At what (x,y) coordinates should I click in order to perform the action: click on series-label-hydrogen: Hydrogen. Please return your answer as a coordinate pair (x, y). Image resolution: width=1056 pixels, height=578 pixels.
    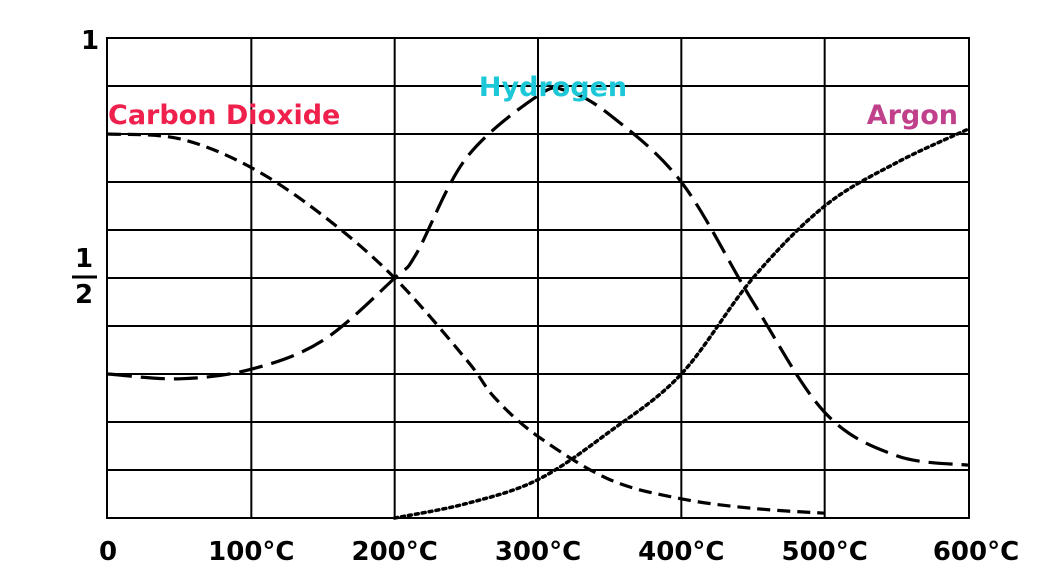
    Looking at the image, I should click on (553, 87).